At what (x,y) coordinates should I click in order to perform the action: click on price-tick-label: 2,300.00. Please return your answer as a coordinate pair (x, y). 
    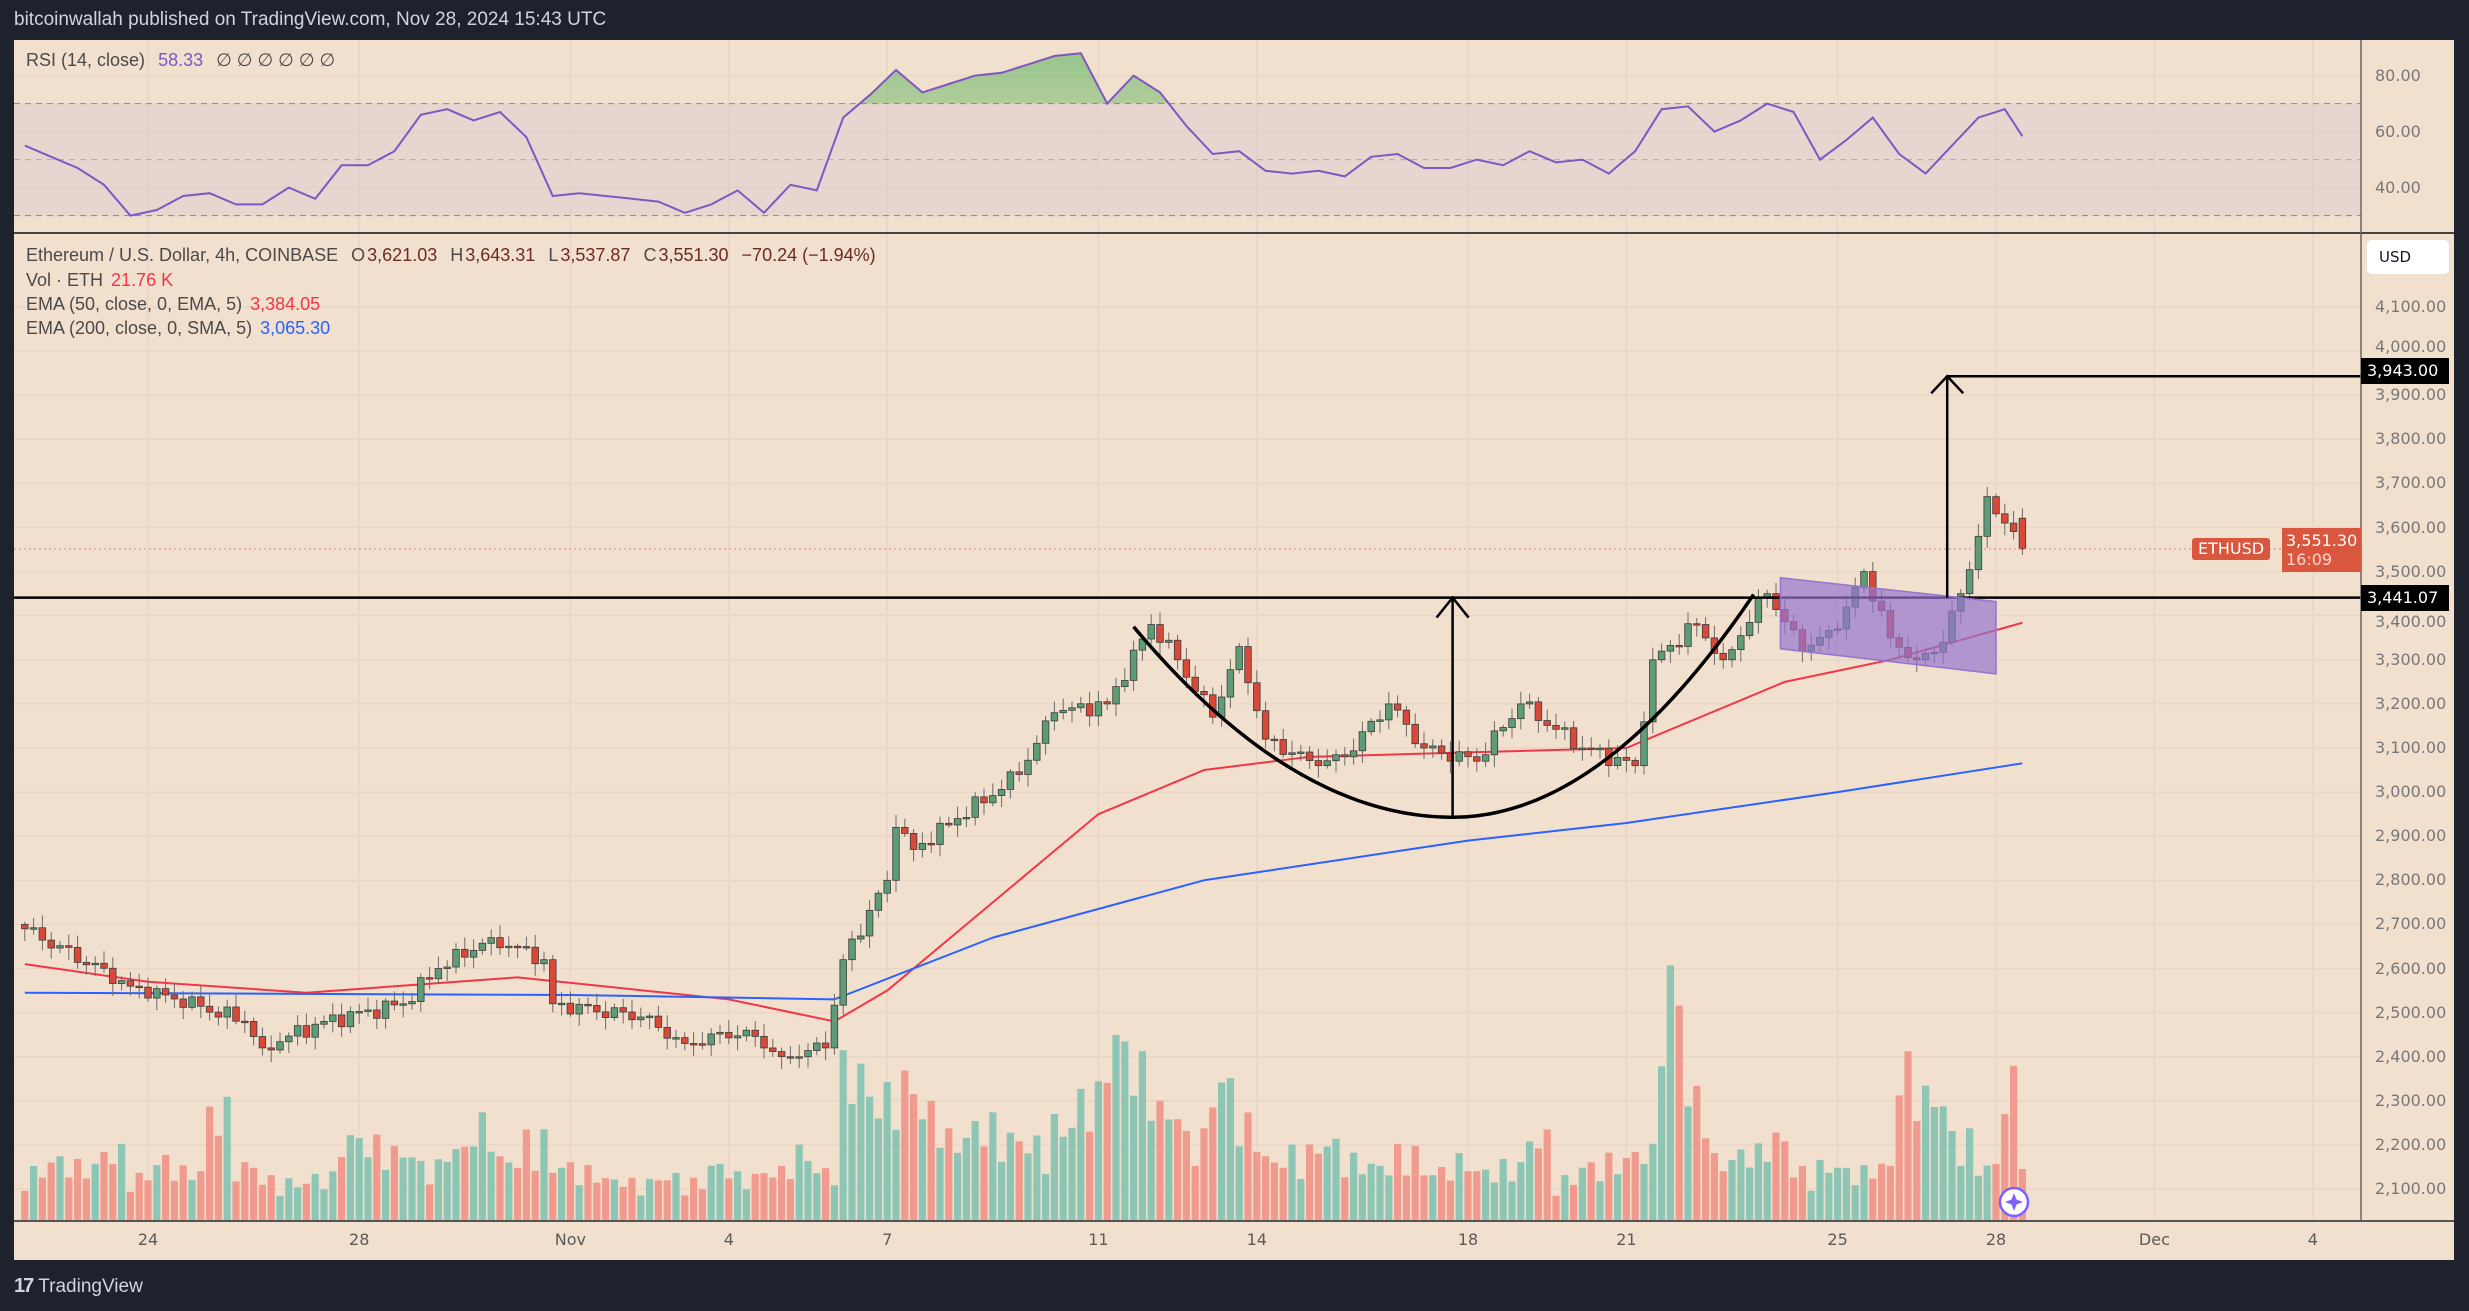
    Looking at the image, I should click on (2411, 1100).